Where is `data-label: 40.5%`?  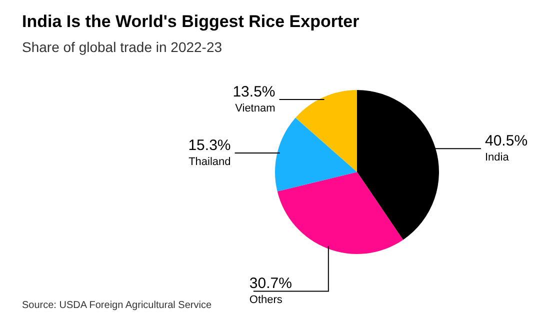
data-label: 40.5% is located at coordinates (506, 141).